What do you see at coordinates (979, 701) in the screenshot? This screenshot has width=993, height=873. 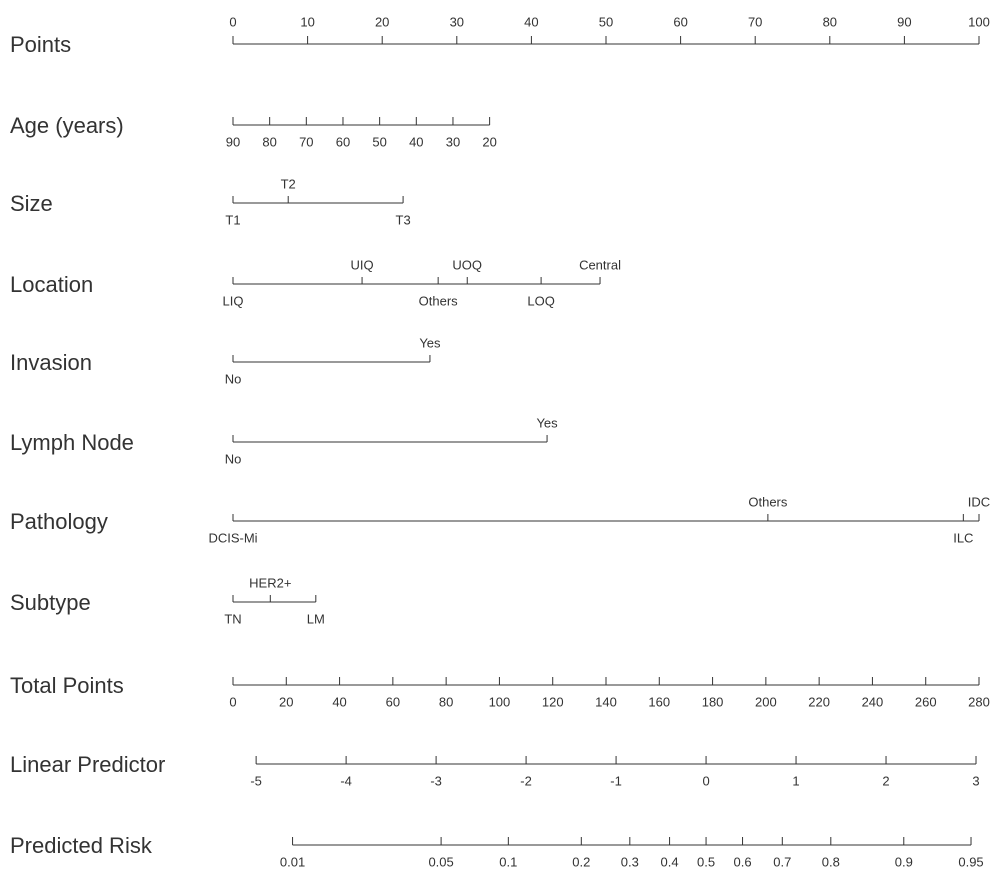 I see `tick-label: 280` at bounding box center [979, 701].